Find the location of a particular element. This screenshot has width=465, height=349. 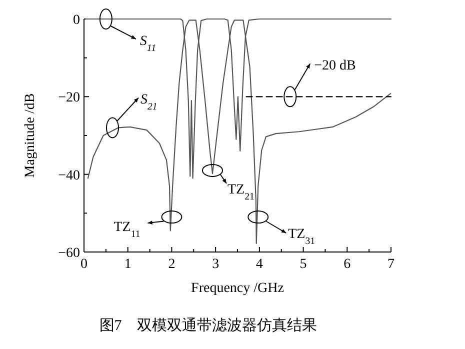

annotation: TZ$_{11}$ is located at coordinates (127, 230).